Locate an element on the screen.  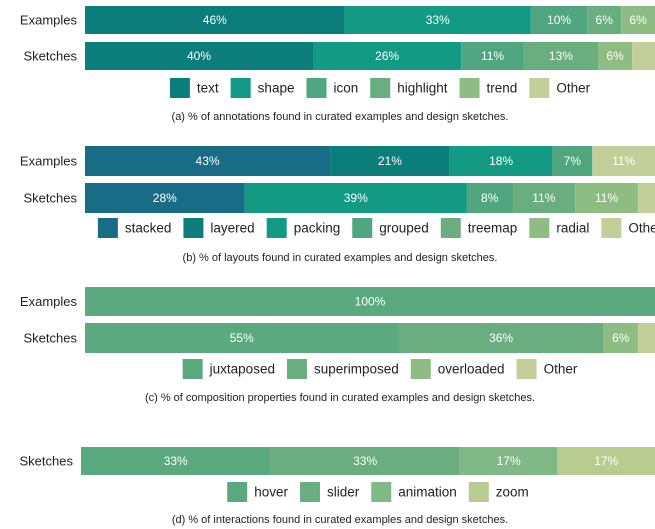
legend-label: icon is located at coordinates (345, 88).